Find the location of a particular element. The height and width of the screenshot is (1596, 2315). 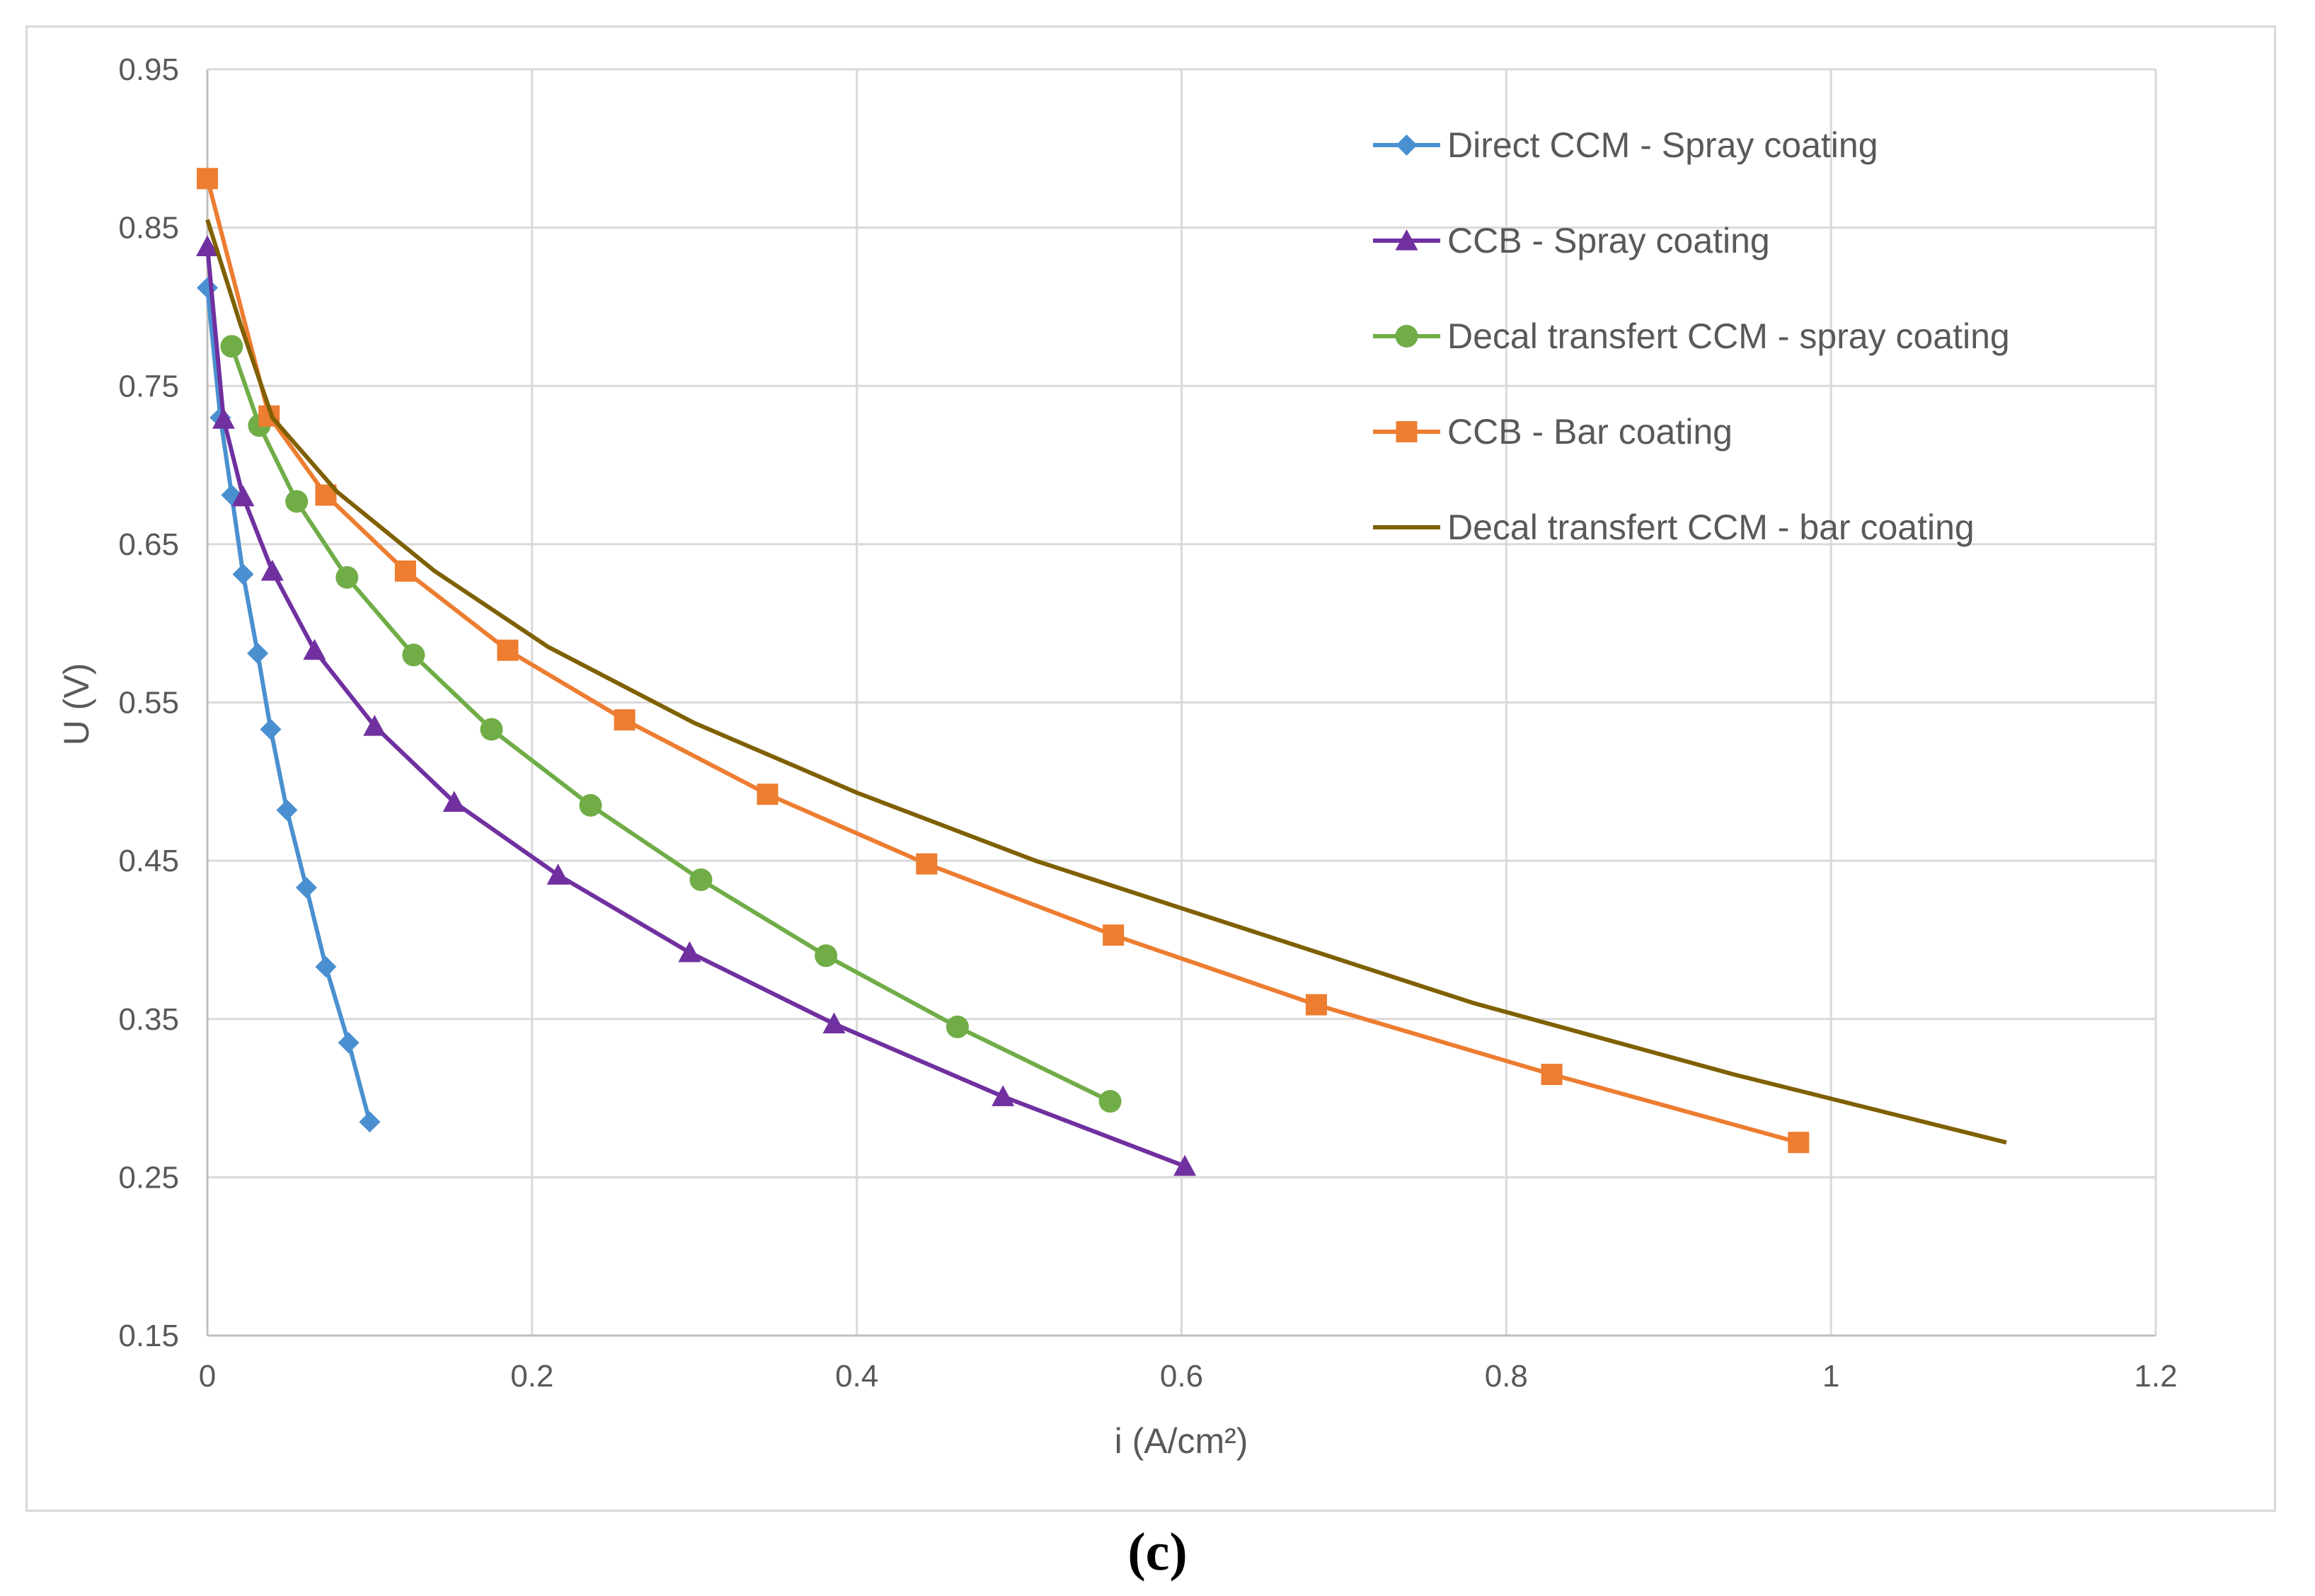

legend-item: Decal transfert CCM - bar coating is located at coordinates (1674, 527).